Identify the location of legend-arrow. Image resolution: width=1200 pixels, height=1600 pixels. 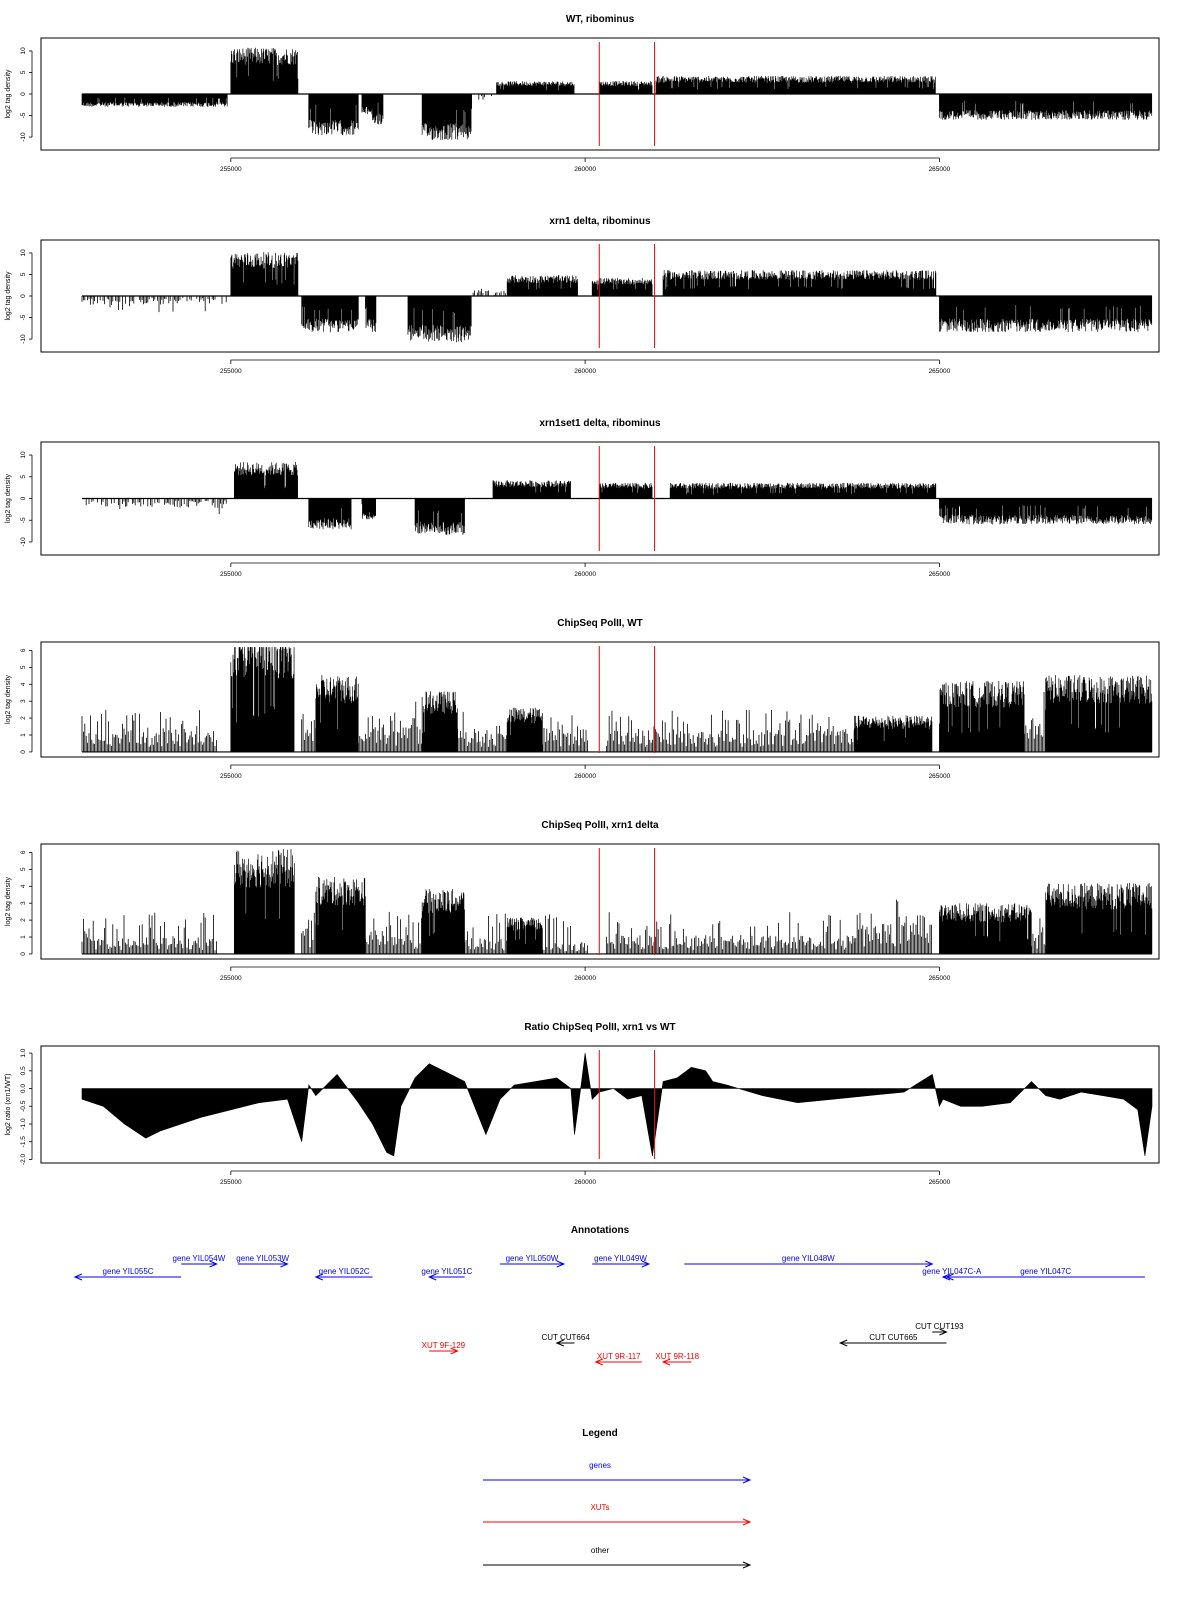
(617, 1565).